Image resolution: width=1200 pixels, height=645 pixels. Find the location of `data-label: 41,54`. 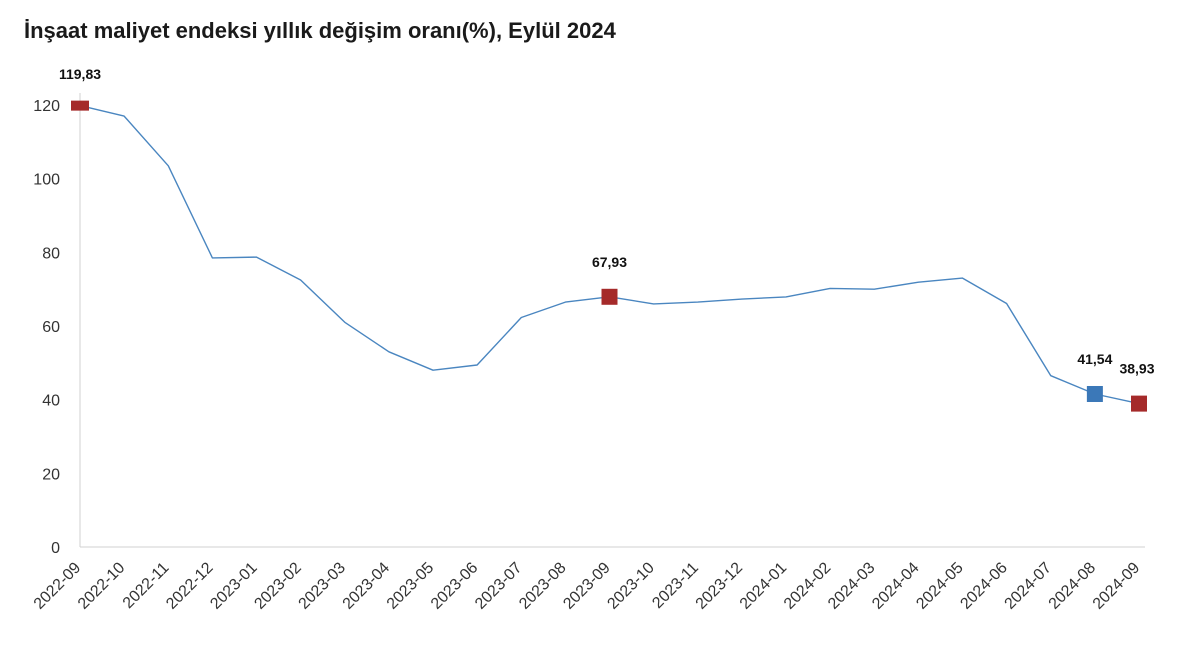

data-label: 41,54 is located at coordinates (1094, 359).